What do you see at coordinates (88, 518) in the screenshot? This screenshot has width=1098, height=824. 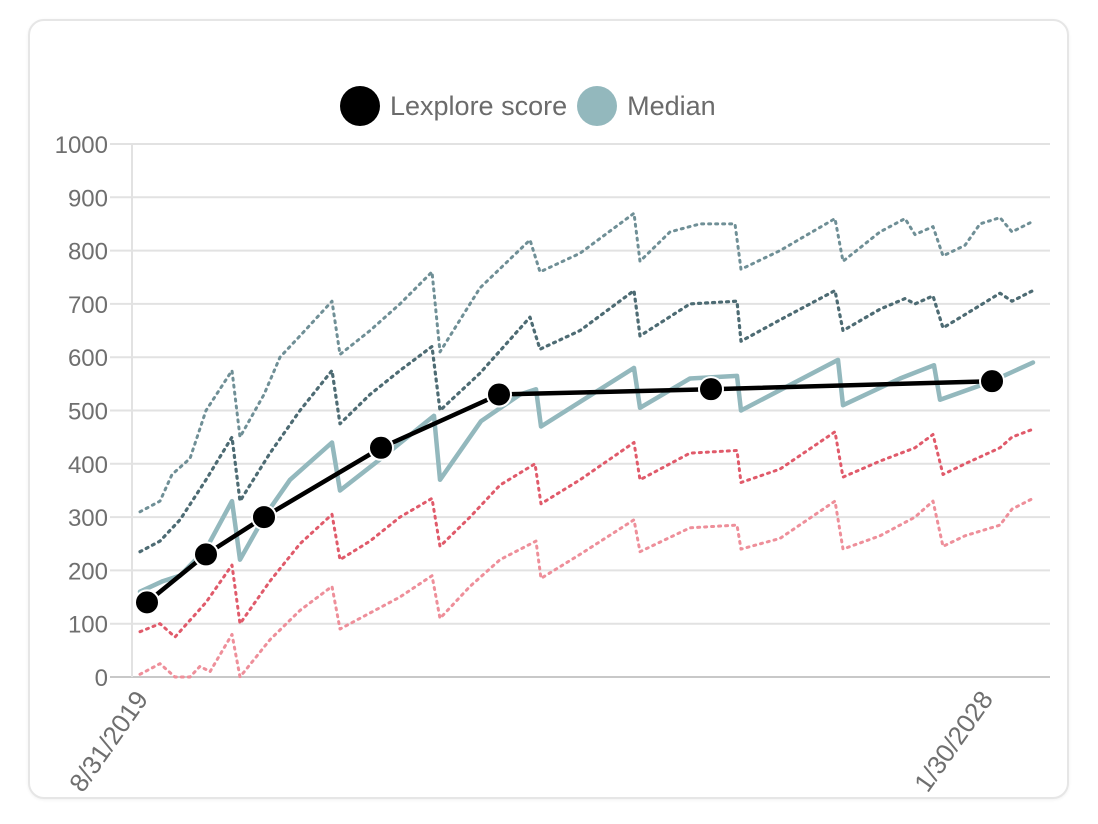 I see `y-tick-label: 300` at bounding box center [88, 518].